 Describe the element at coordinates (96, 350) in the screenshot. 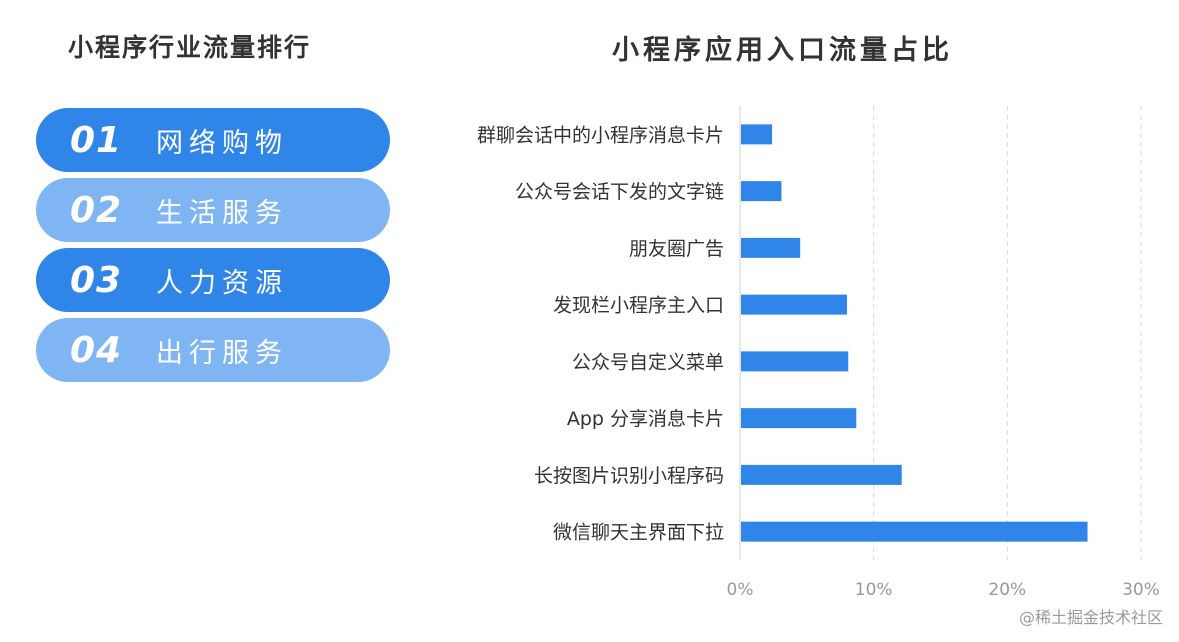

I see `rank-number: 04` at that location.